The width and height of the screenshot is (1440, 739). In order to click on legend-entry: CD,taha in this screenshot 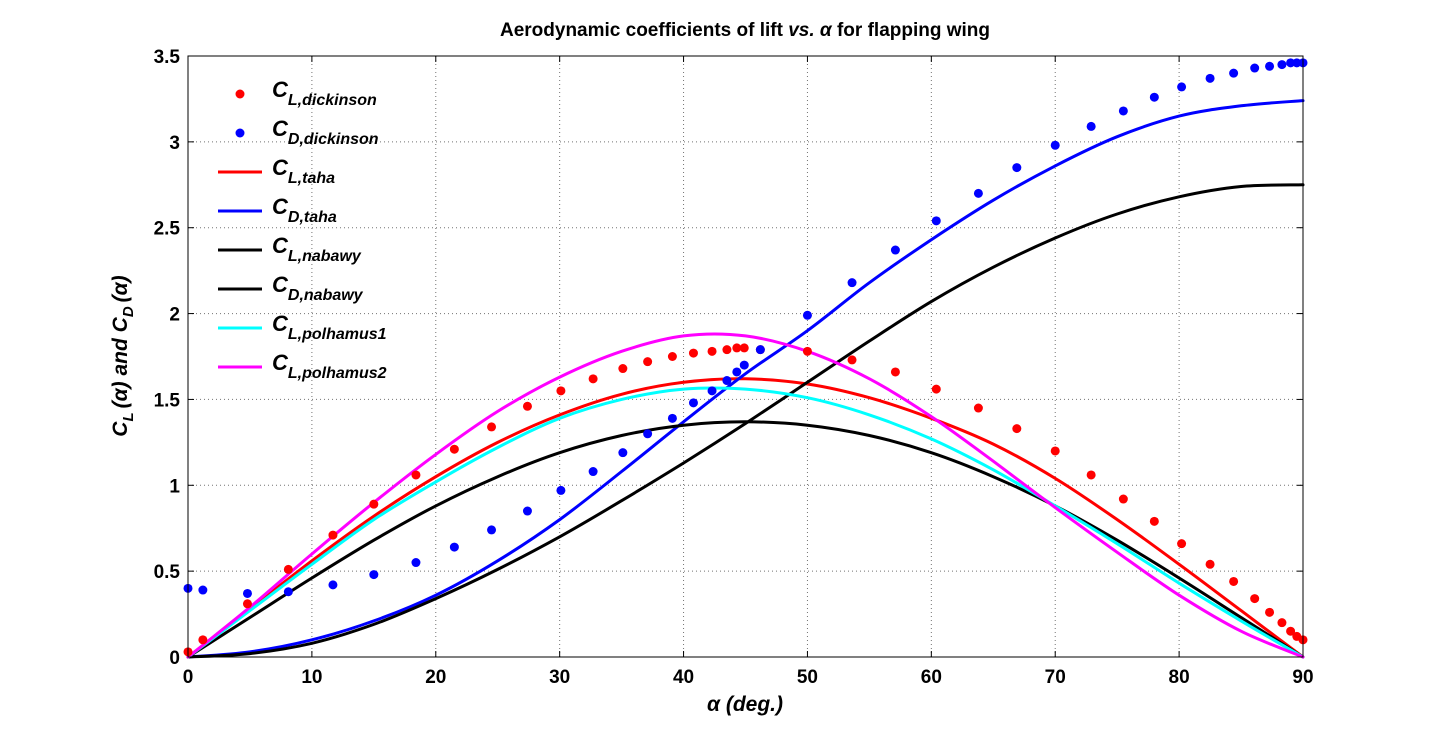, I will do `click(277, 210)`.